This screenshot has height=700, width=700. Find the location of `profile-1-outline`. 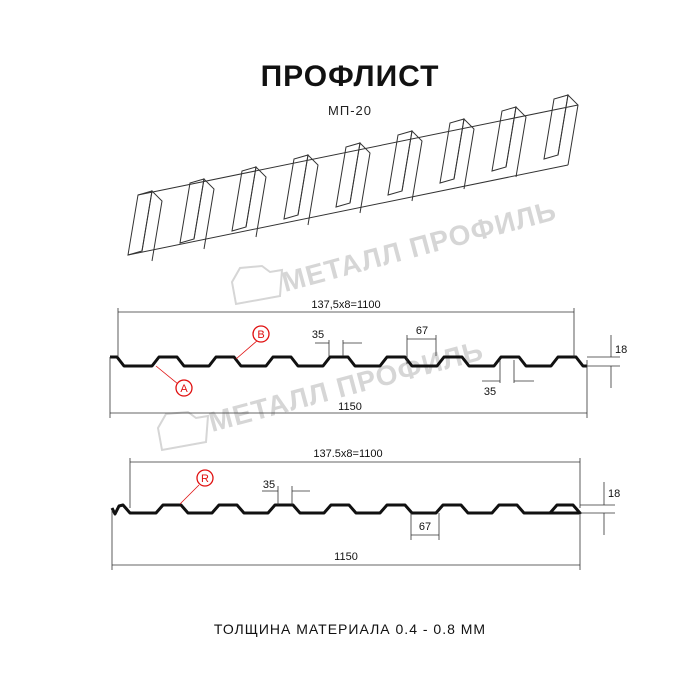

profile-1-outline is located at coordinates (348, 361).